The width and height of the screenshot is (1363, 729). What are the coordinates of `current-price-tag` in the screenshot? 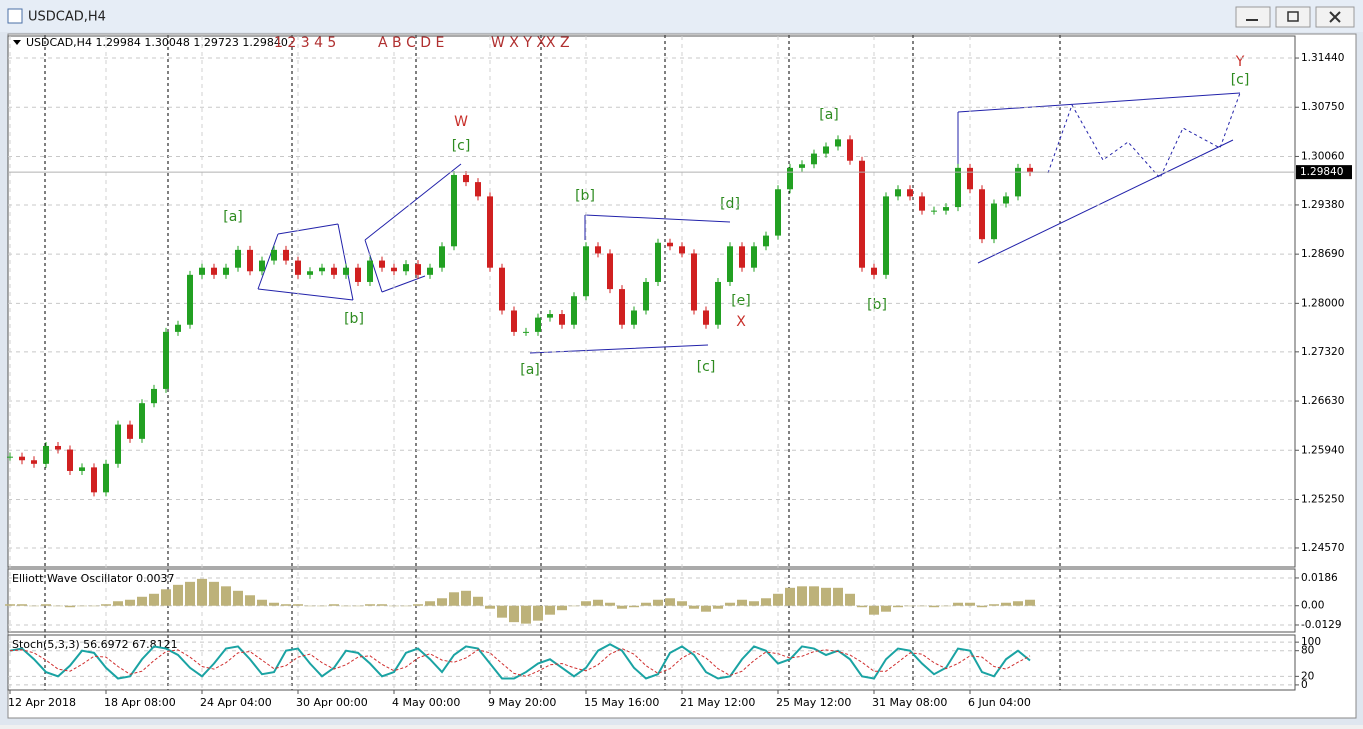 It's located at (1324, 172).